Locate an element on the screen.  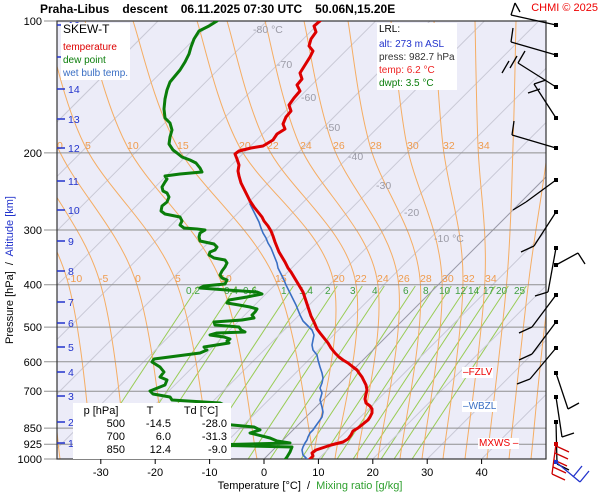
temp-tick-label: 20 is located at coordinates (373, 473).